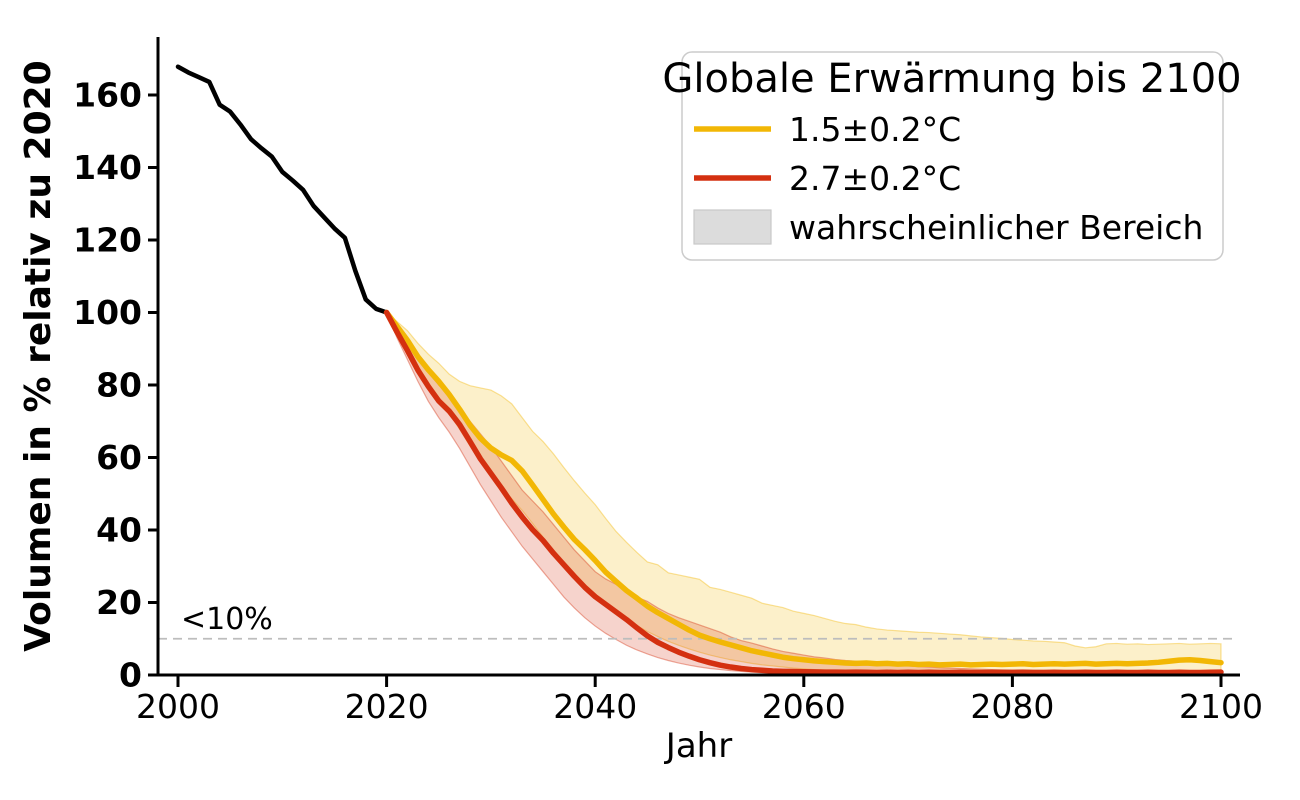 This screenshot has height=800, width=1300. Describe the element at coordinates (875, 178) in the screenshot. I see `legend-label-2-7C: 2.7±0.2°C` at that location.